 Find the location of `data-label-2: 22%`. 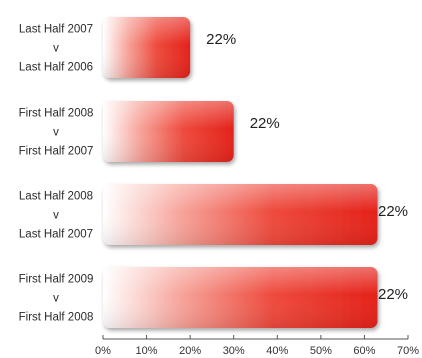

data-label-2: 22% is located at coordinates (265, 123).